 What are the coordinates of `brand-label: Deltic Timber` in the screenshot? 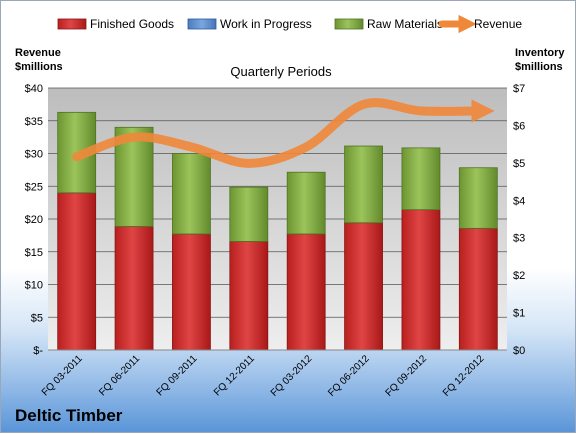 It's located at (69, 415).